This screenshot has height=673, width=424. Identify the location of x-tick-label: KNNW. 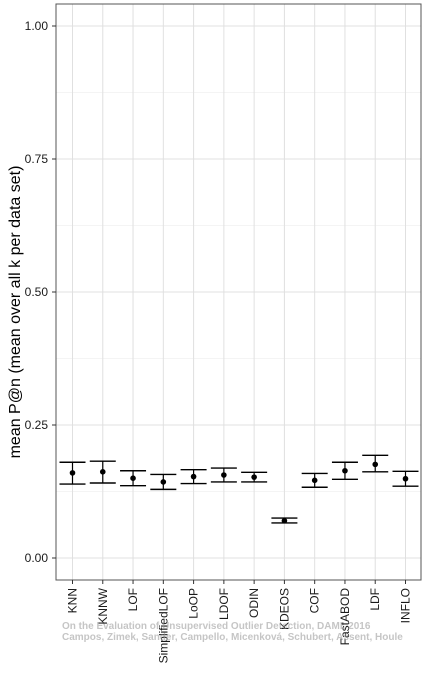
(103, 605).